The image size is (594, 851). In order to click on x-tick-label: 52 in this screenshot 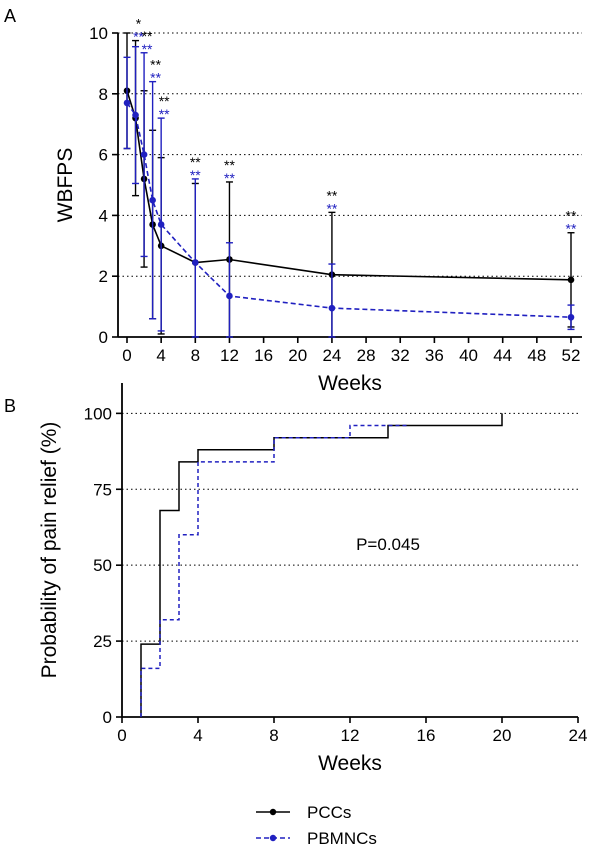, I will do `click(571, 355)`.